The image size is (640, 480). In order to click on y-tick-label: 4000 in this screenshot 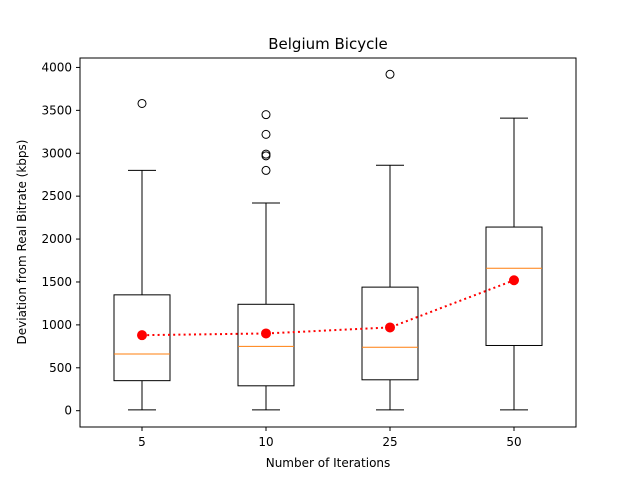, I will do `click(56, 67)`.